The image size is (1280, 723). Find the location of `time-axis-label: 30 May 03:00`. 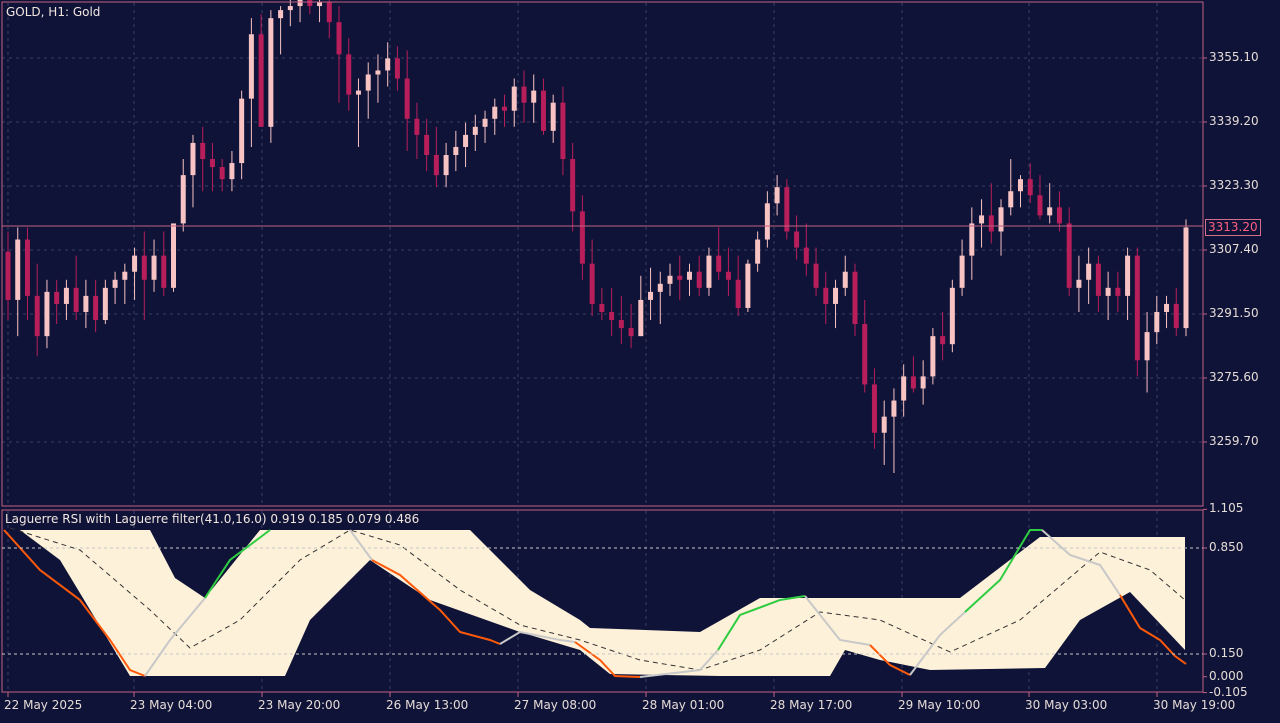

time-axis-label: 30 May 03:00 is located at coordinates (1066, 705).